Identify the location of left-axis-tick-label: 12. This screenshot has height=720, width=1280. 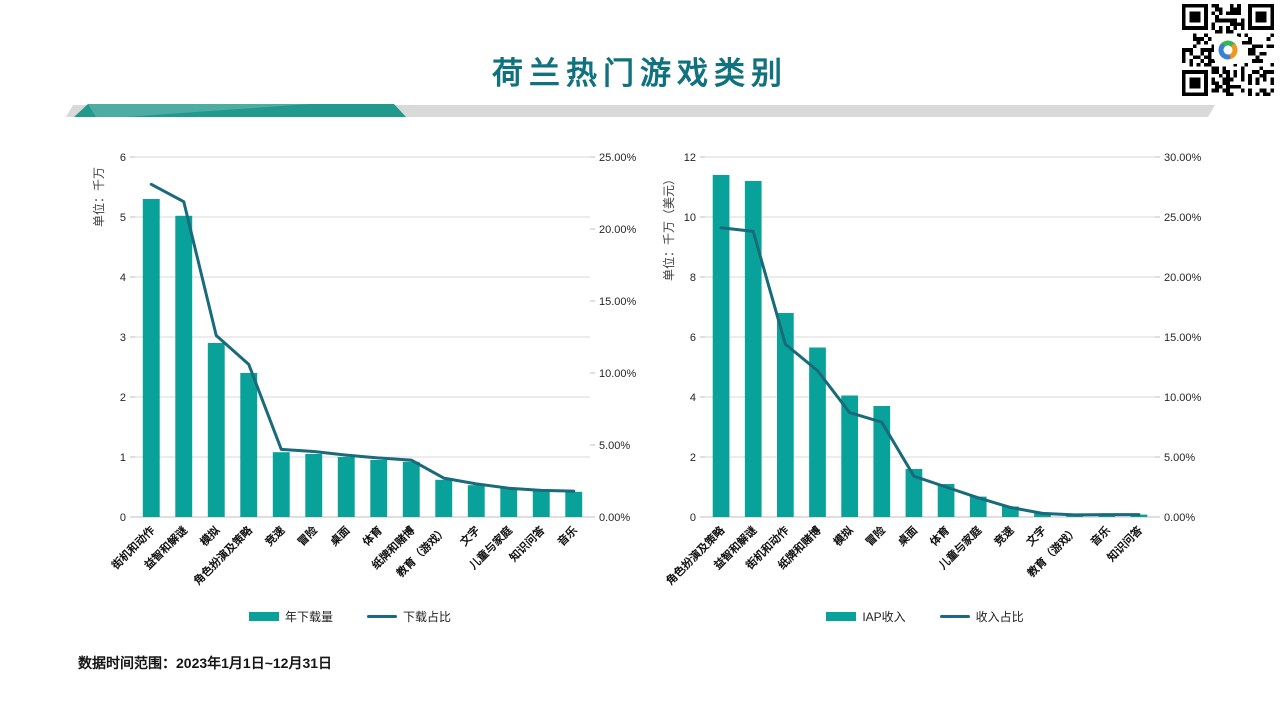
(690, 158).